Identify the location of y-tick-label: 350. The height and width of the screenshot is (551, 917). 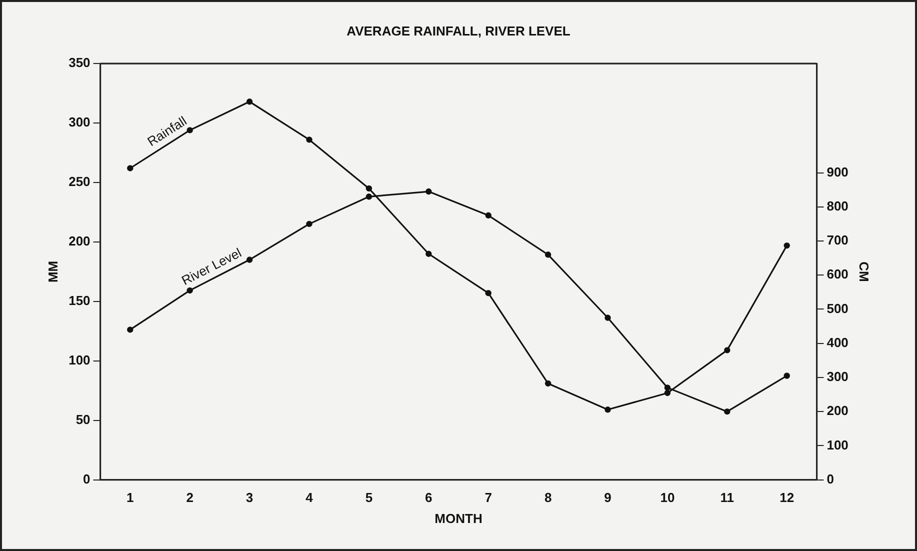
(79, 62).